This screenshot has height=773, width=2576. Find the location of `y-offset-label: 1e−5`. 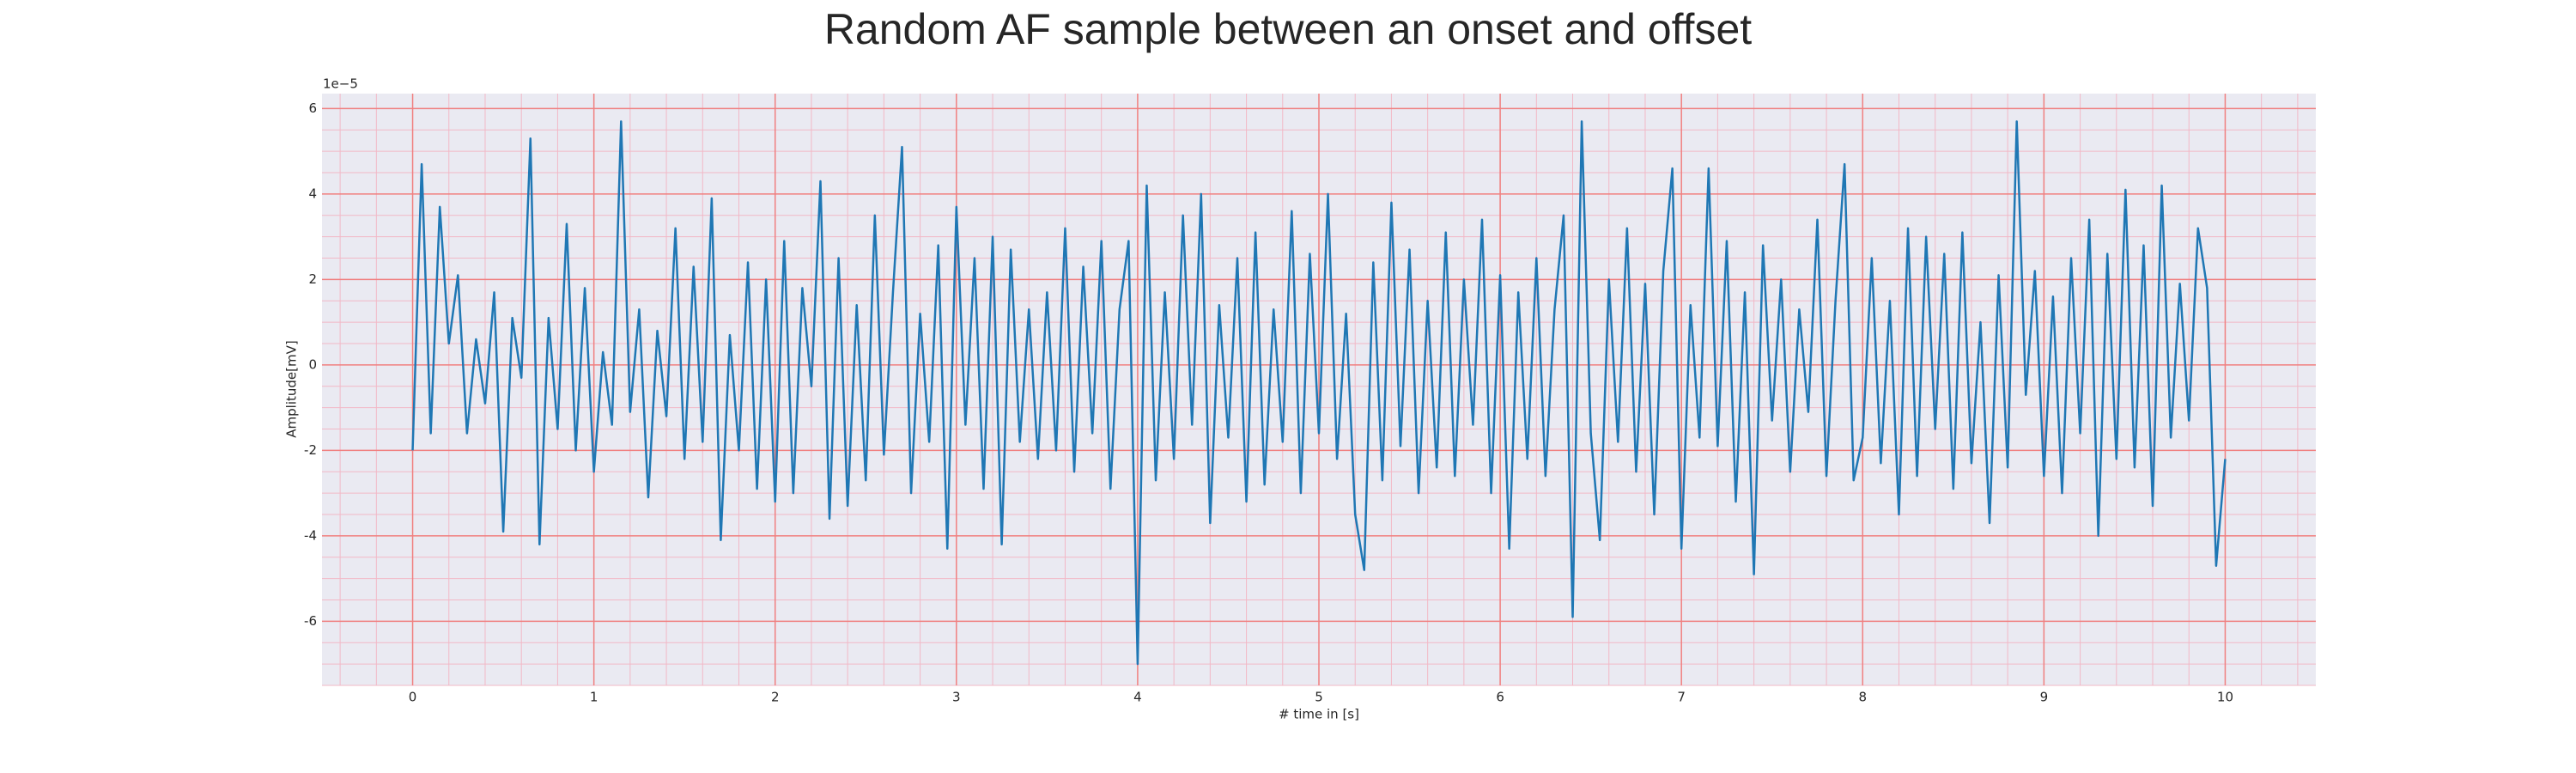

y-offset-label: 1e−5 is located at coordinates (340, 84).